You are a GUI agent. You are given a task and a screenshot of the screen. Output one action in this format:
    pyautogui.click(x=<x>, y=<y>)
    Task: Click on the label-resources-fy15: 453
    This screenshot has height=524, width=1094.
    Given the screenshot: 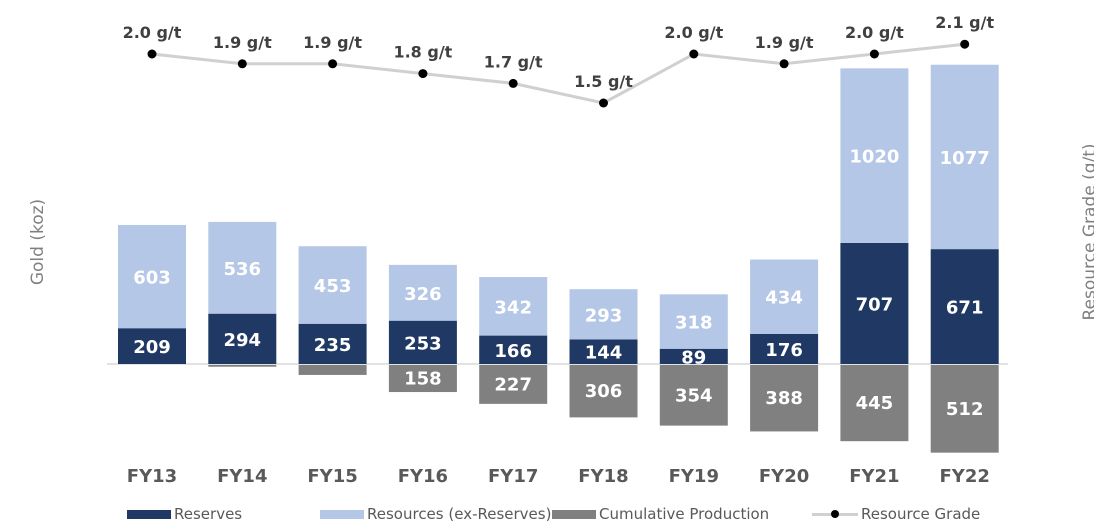 What is the action you would take?
    pyautogui.click(x=333, y=286)
    